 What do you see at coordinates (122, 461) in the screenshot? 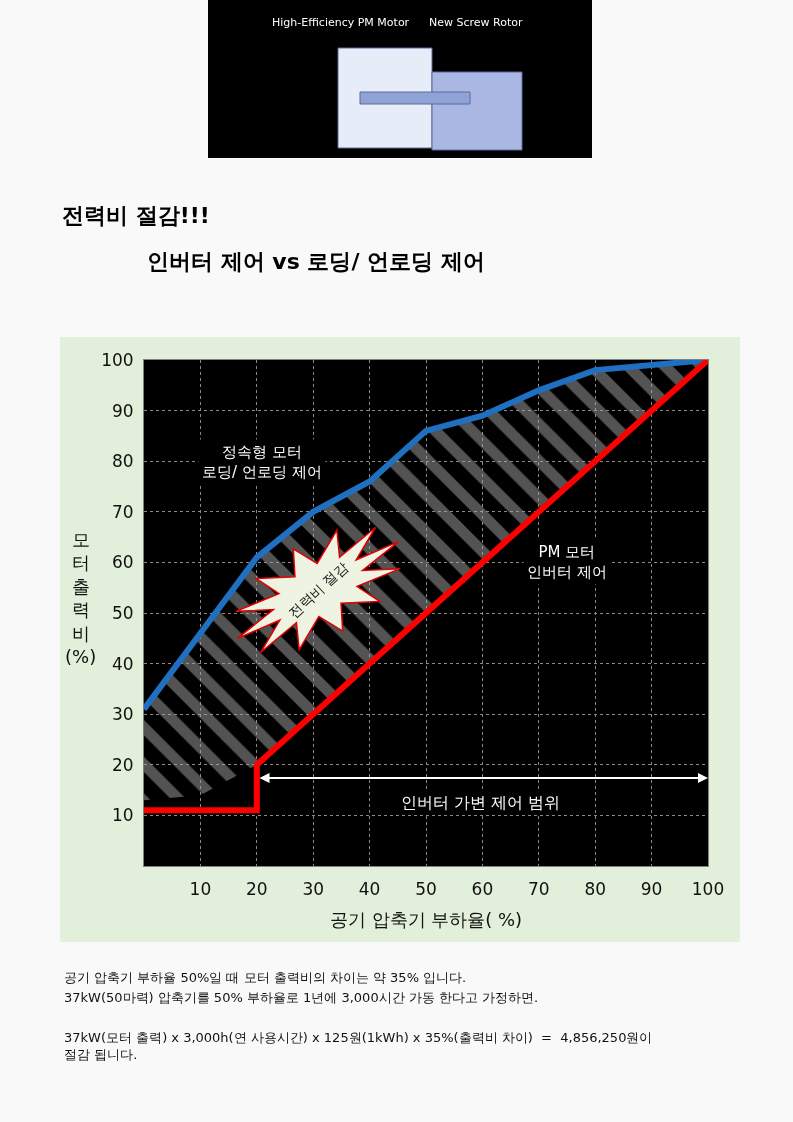
I see `y-tick-label: 80` at bounding box center [122, 461].